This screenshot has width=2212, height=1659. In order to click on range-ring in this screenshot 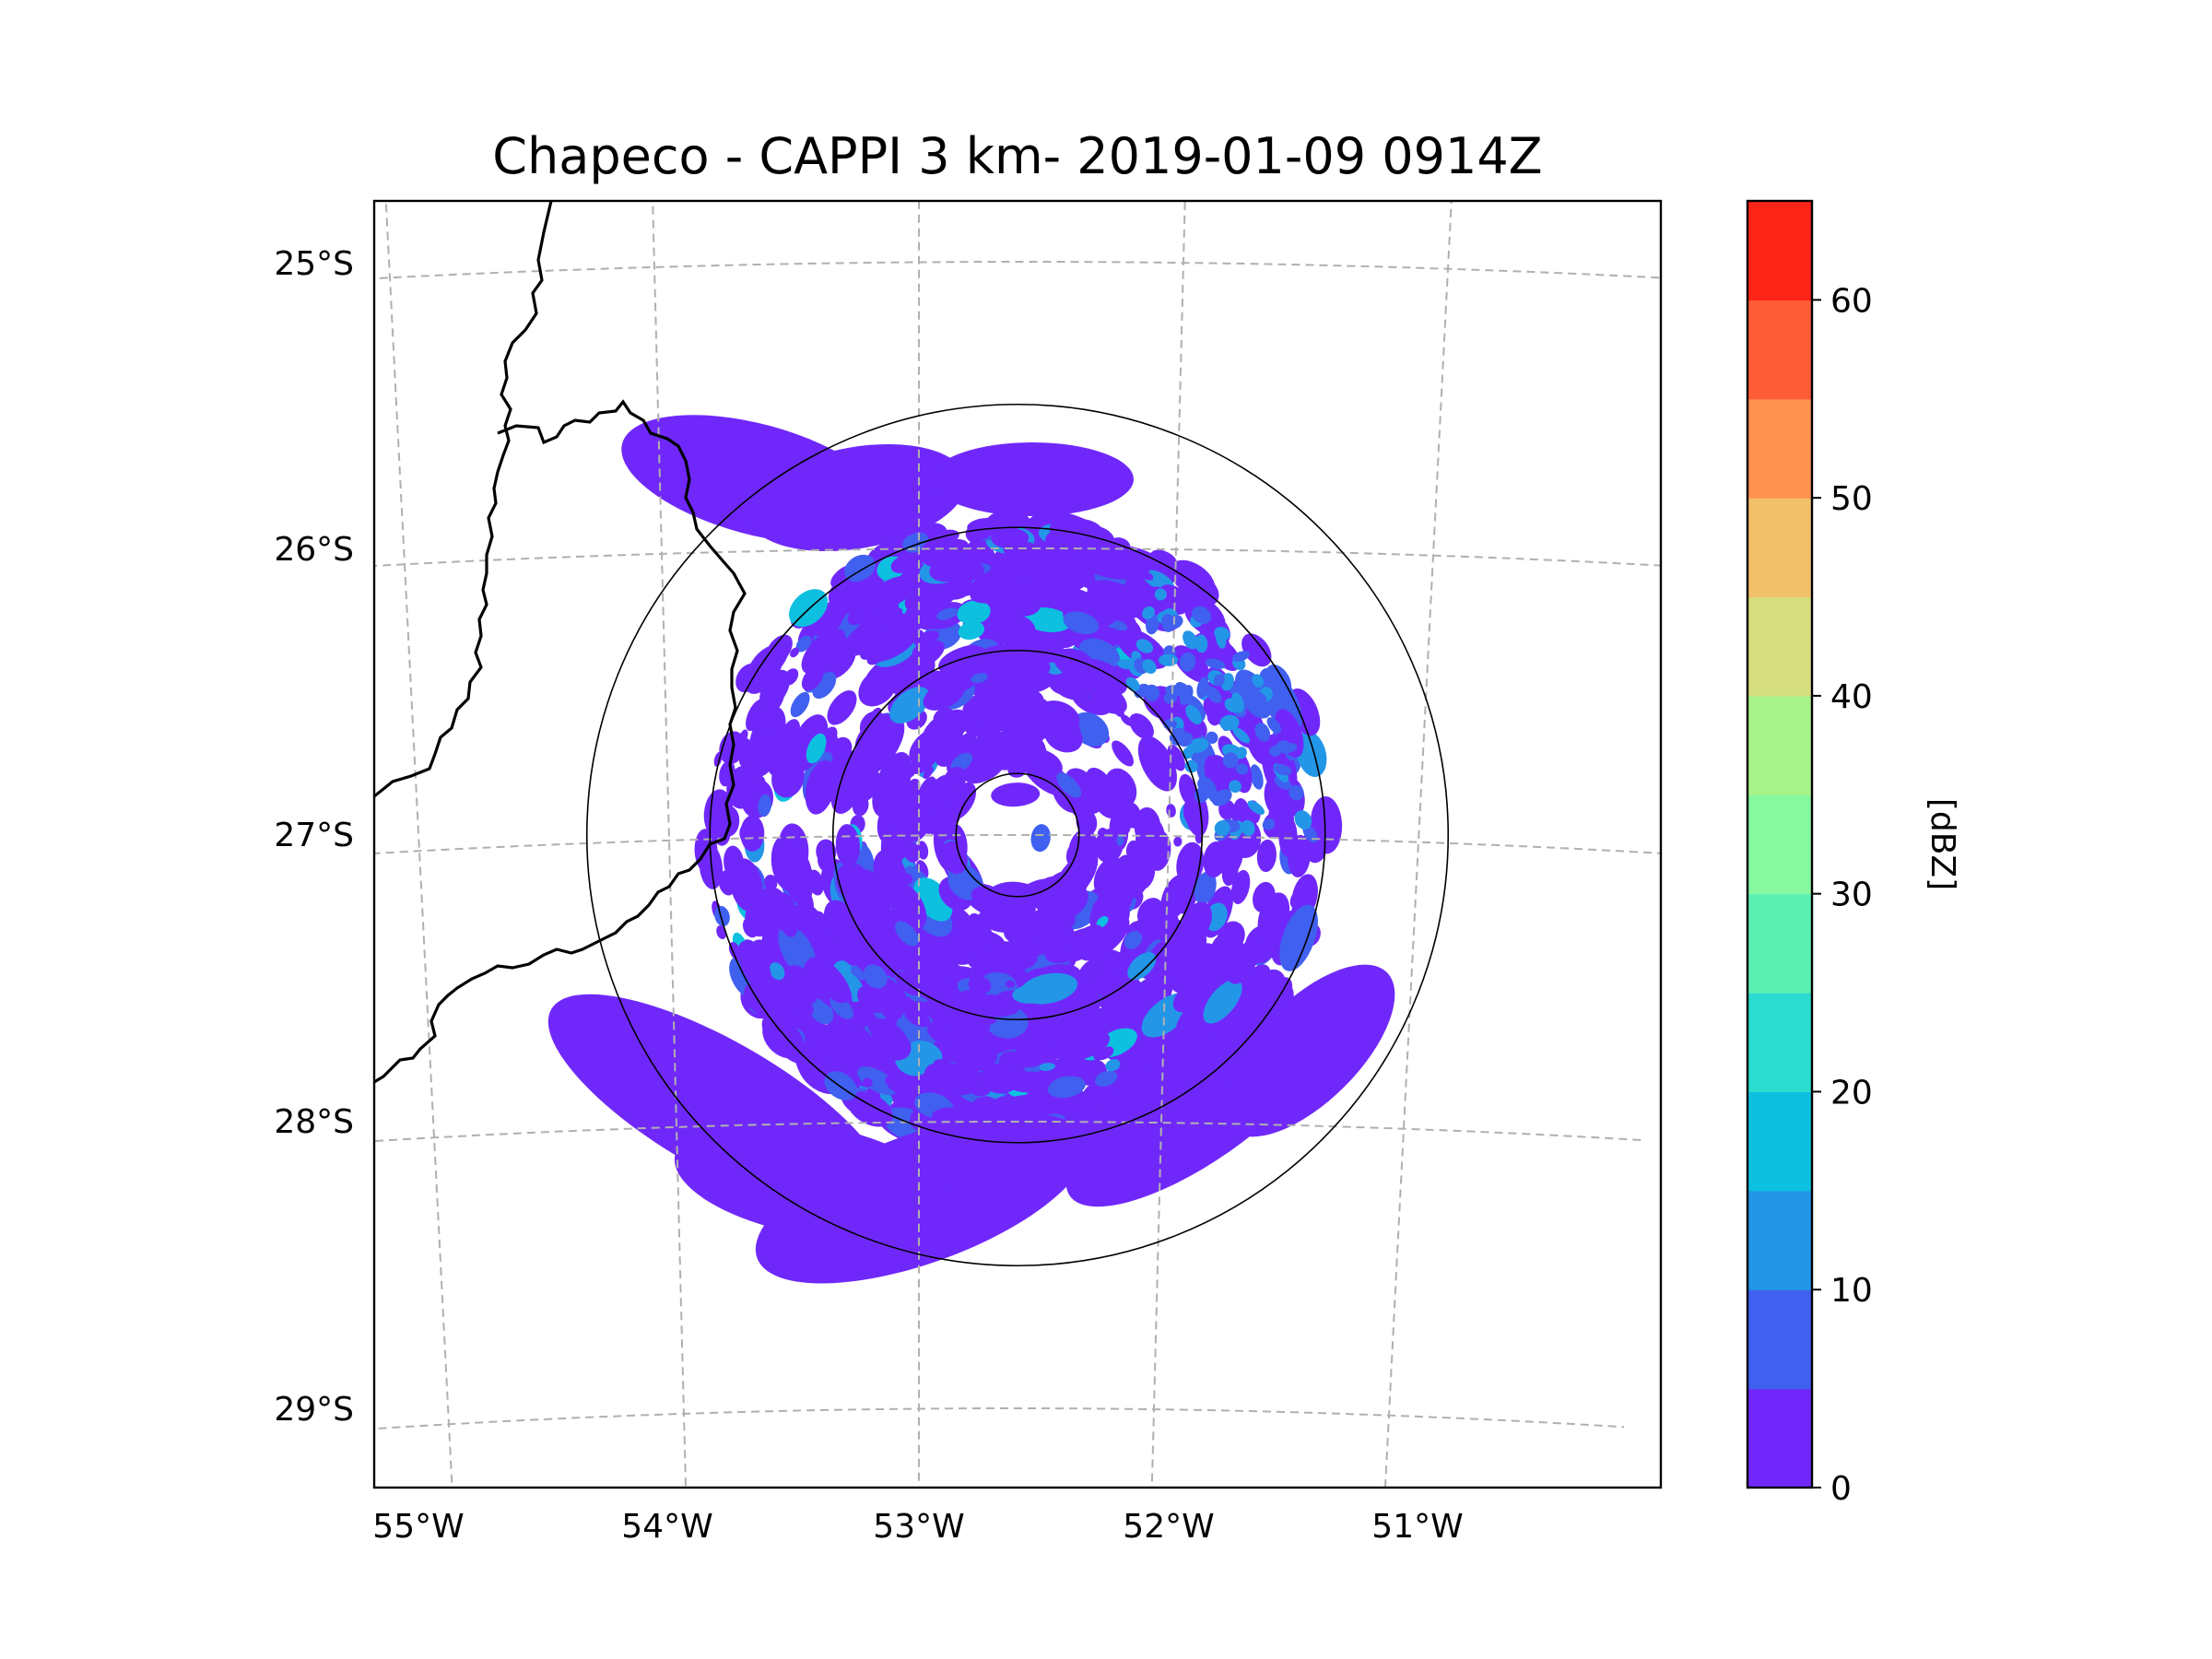, I will do `click(1017, 835)`.